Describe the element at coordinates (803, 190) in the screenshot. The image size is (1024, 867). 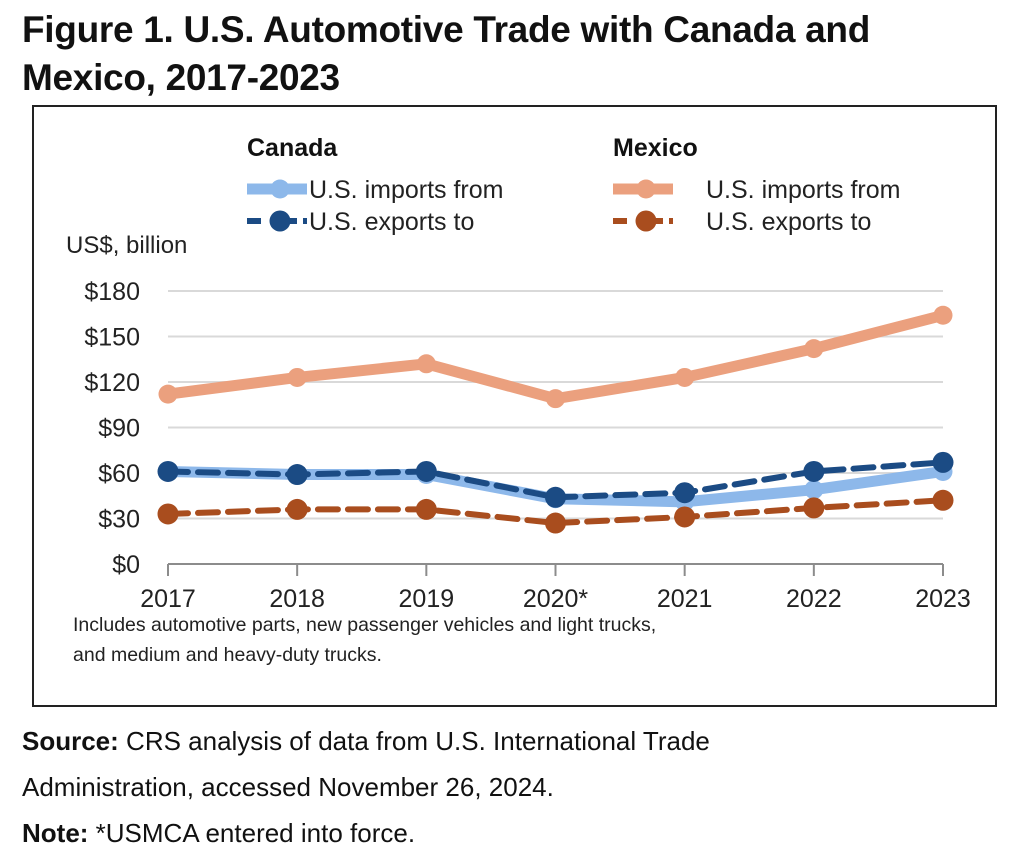
I see `legend-label-mexico-imports: U.S. imports from` at that location.